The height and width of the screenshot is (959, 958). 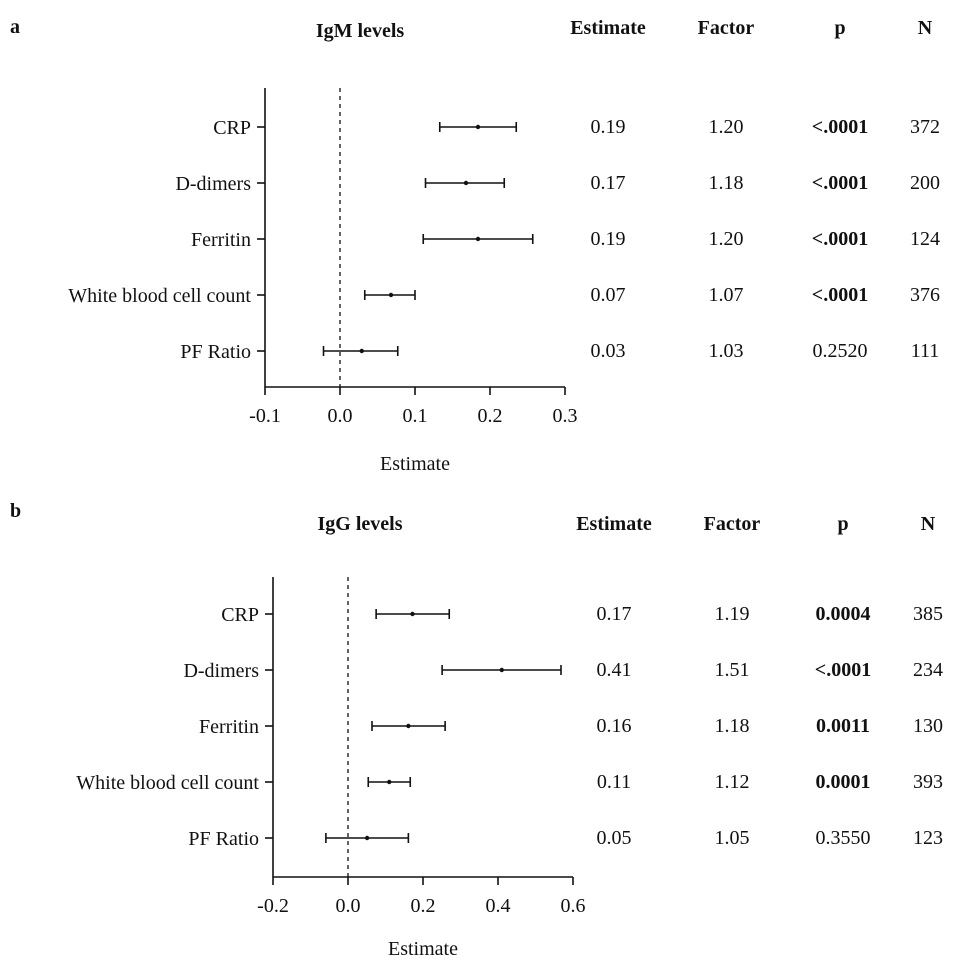 I want to click on forest-row: D-dimers 0.17 1.18 <.0001 200, so click(x=557, y=183).